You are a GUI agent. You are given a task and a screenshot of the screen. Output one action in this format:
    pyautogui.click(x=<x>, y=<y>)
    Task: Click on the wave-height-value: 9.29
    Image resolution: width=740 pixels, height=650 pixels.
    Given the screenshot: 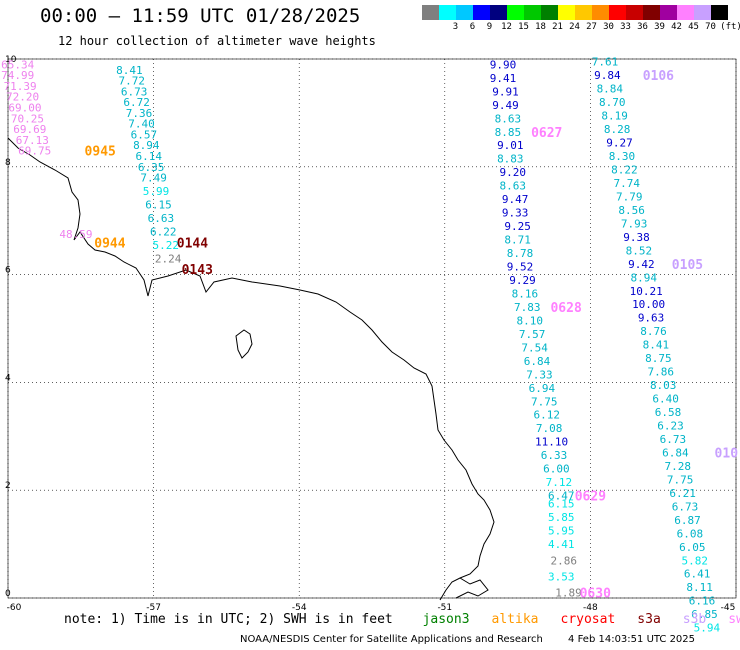 What is the action you would take?
    pyautogui.click(x=522, y=280)
    